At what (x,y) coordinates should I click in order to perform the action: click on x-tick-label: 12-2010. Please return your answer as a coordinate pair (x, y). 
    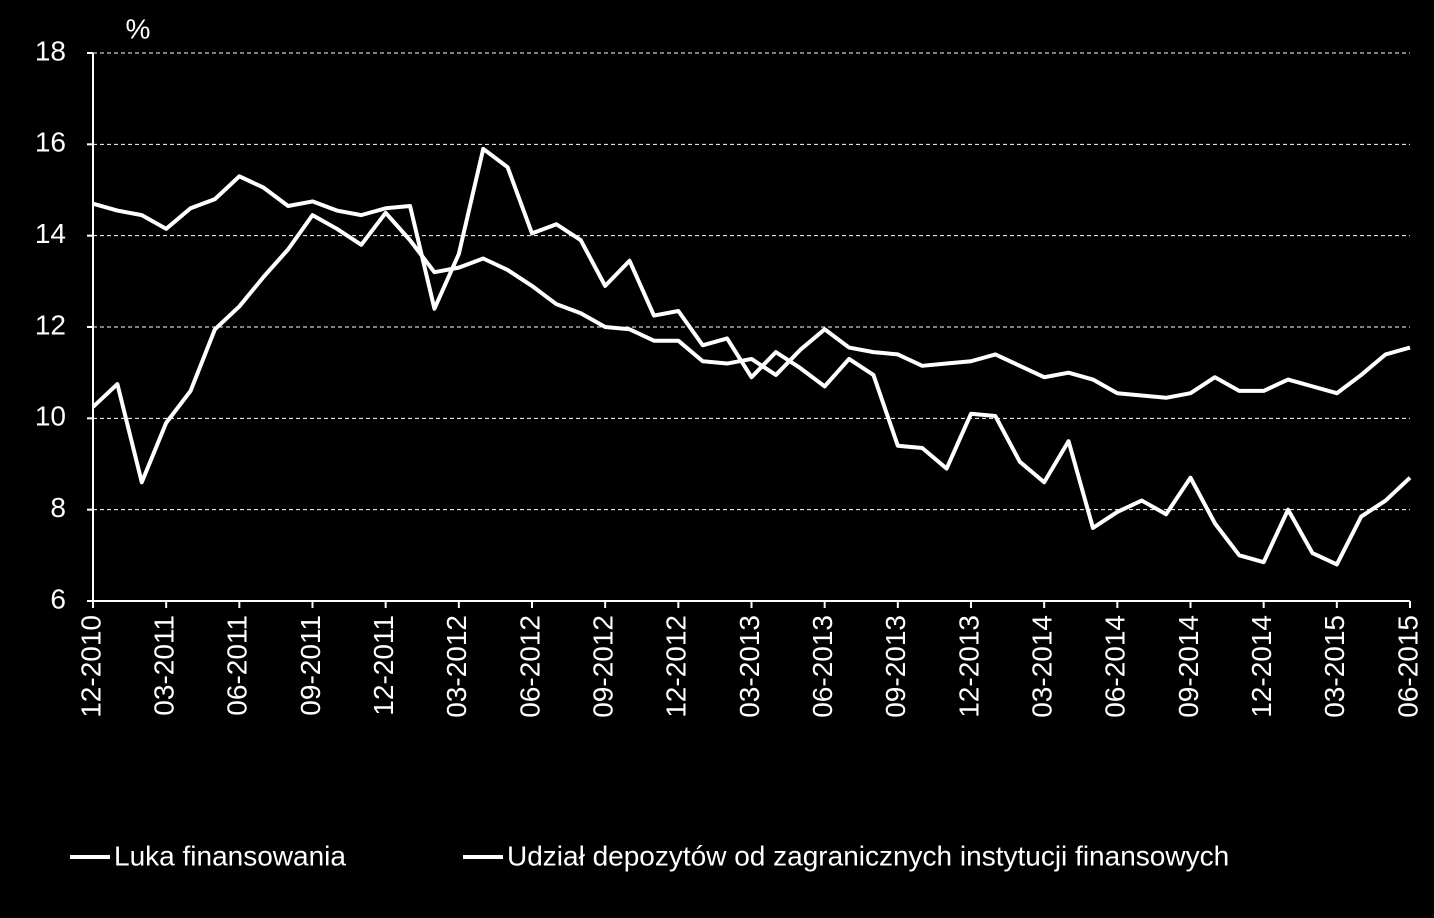
    Looking at the image, I should click on (90, 666).